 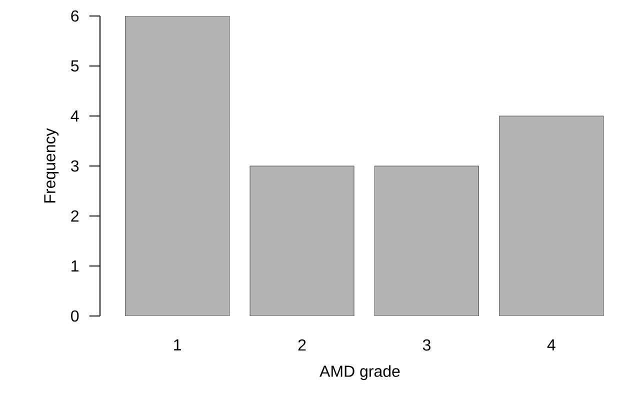 I want to click on y-tick-label: 1, so click(x=75, y=266).